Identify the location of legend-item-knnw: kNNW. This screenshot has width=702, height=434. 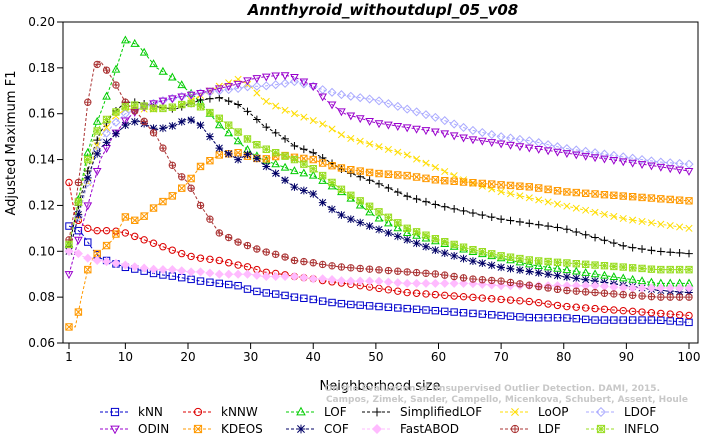
(220, 412).